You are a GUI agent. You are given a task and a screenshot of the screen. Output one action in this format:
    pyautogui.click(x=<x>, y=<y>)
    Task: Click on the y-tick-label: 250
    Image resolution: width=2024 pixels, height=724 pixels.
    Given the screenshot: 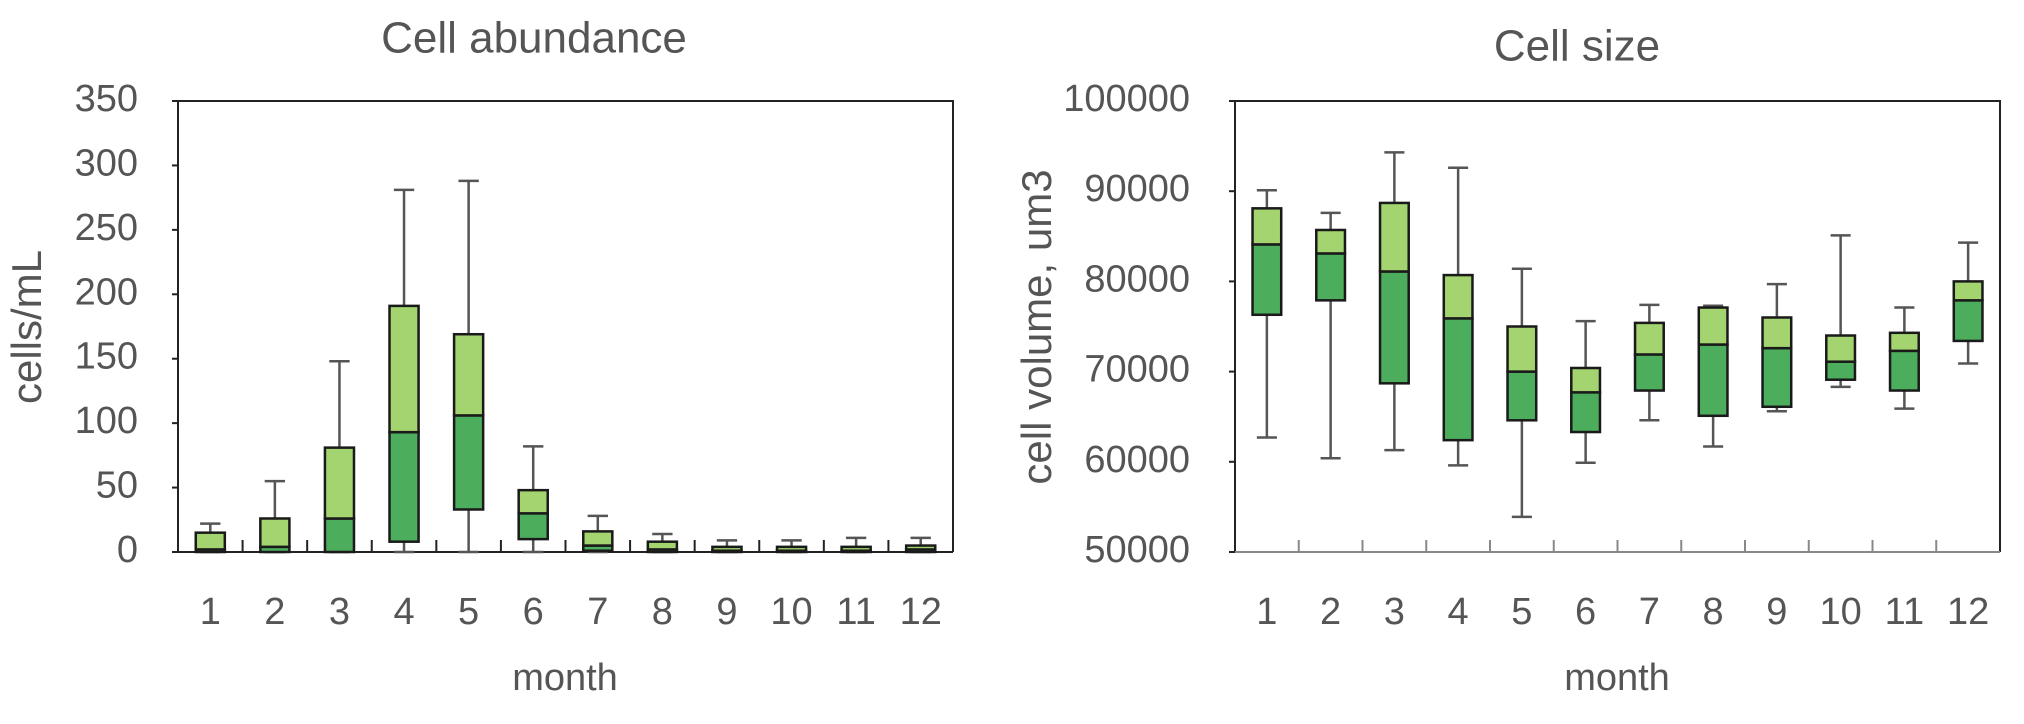 What is the action you would take?
    pyautogui.click(x=106, y=228)
    